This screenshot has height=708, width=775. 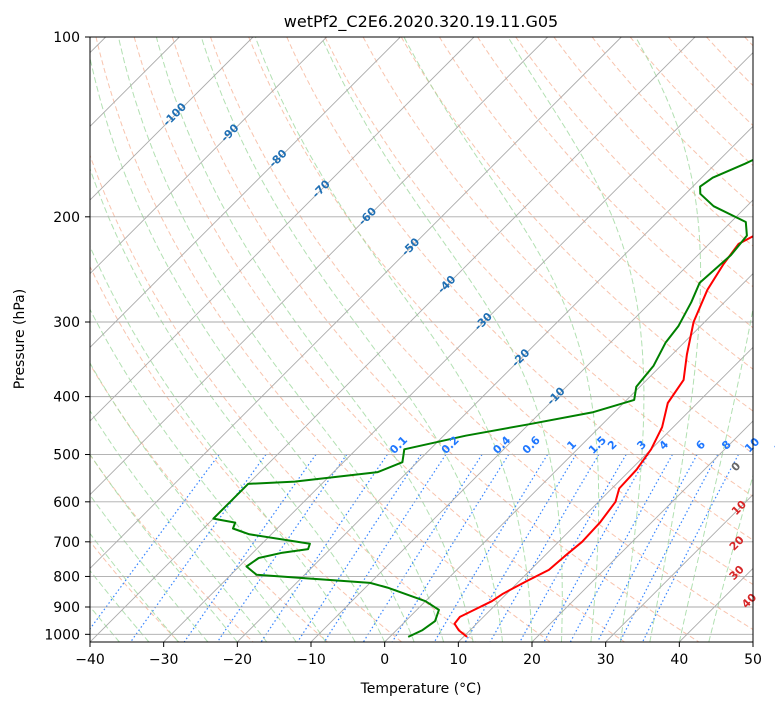 What do you see at coordinates (311, 660) in the screenshot?
I see `x-tick-label: −10` at bounding box center [311, 660].